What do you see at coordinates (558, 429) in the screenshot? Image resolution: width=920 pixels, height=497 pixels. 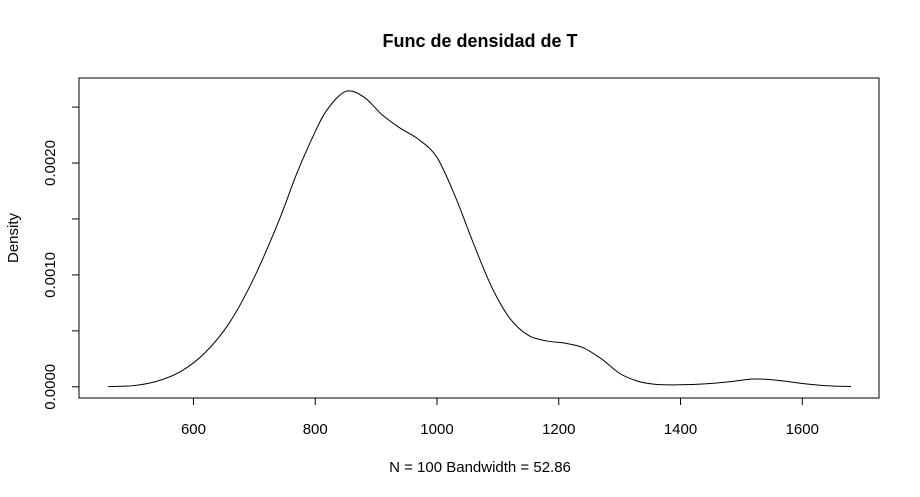 I see `x-tick-label: 1200` at bounding box center [558, 429].